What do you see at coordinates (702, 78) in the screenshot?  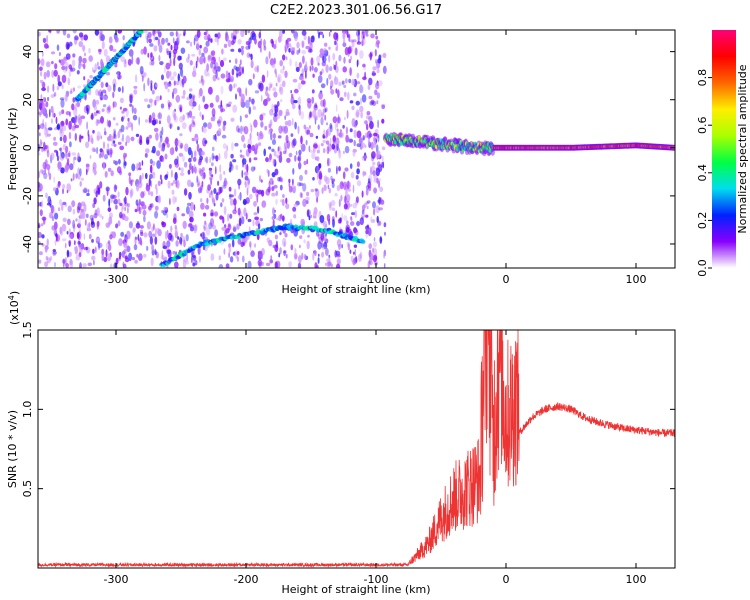 I see `colorbar-tick-label: 0.8` at bounding box center [702, 78].